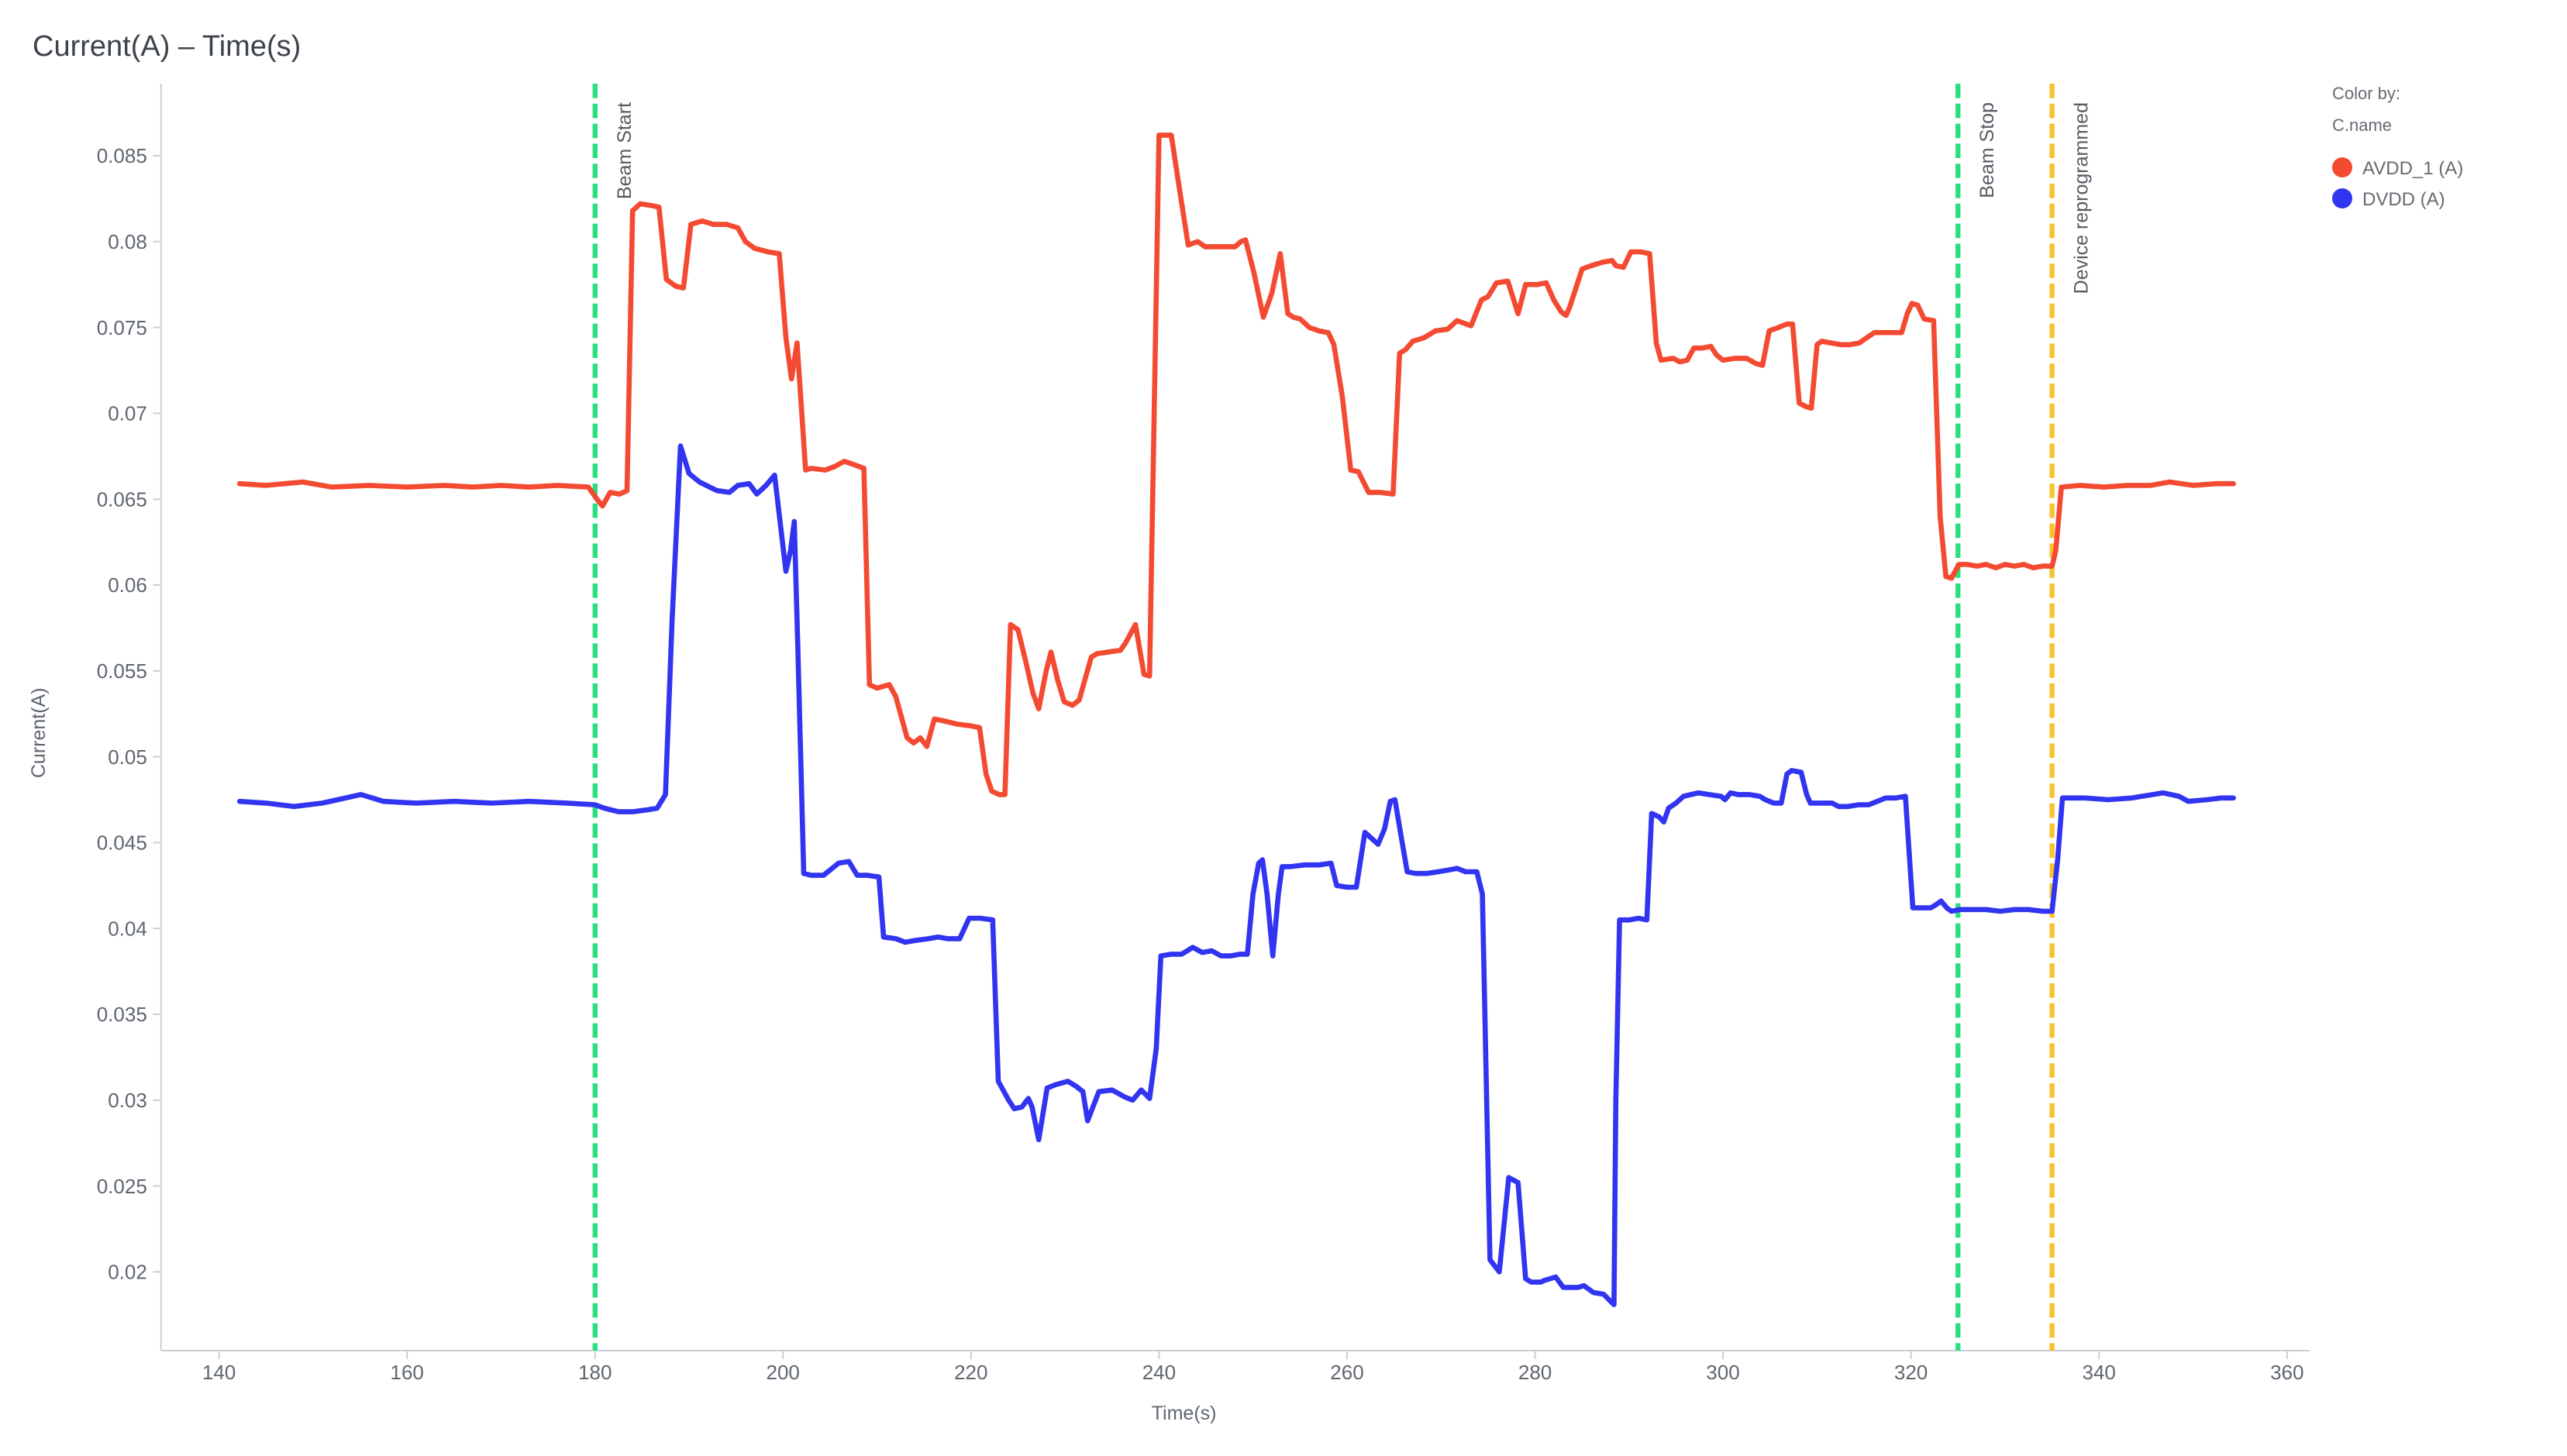 This screenshot has width=2567, height=1456. What do you see at coordinates (1184, 1413) in the screenshot?
I see `svg-text: Time(s)` at bounding box center [1184, 1413].